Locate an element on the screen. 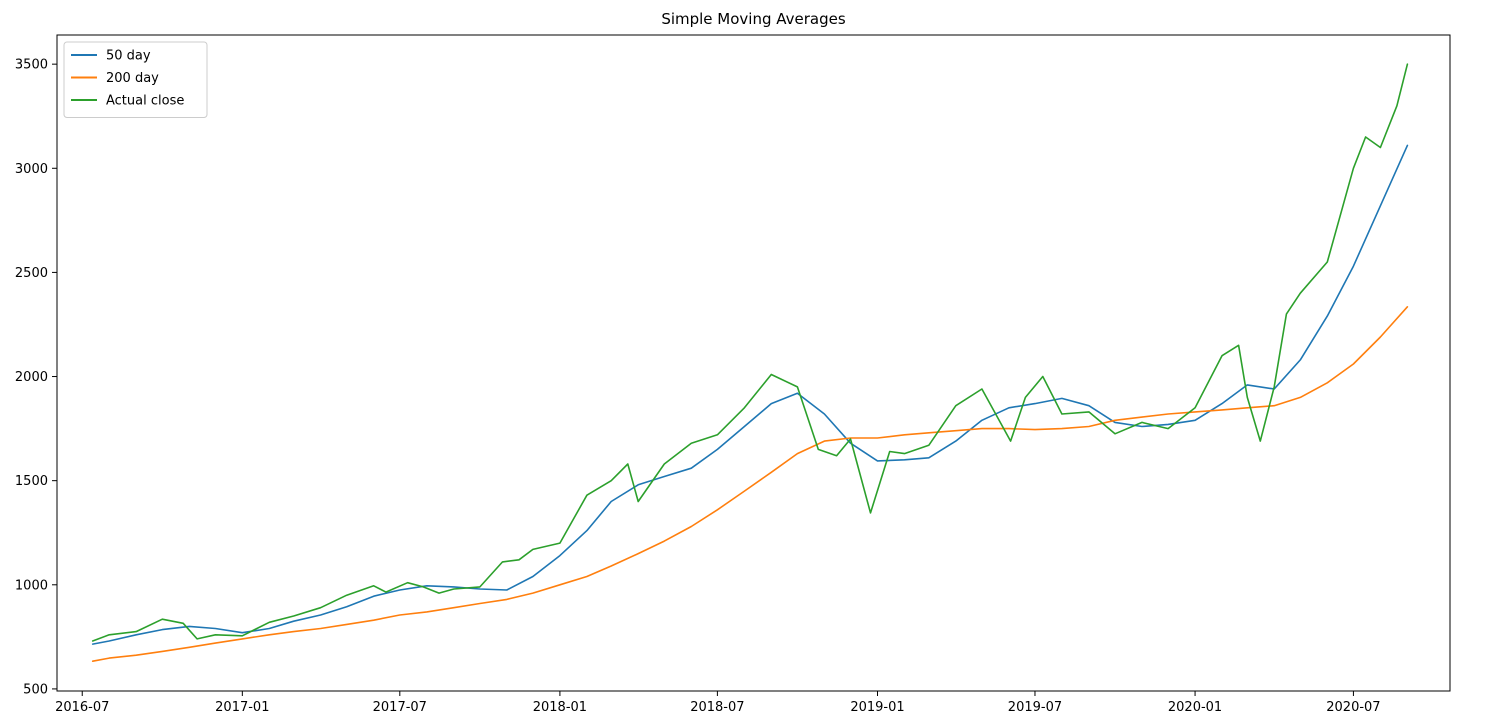 This screenshot has height=723, width=1498. x-tick-label: 2018-01 is located at coordinates (560, 707).